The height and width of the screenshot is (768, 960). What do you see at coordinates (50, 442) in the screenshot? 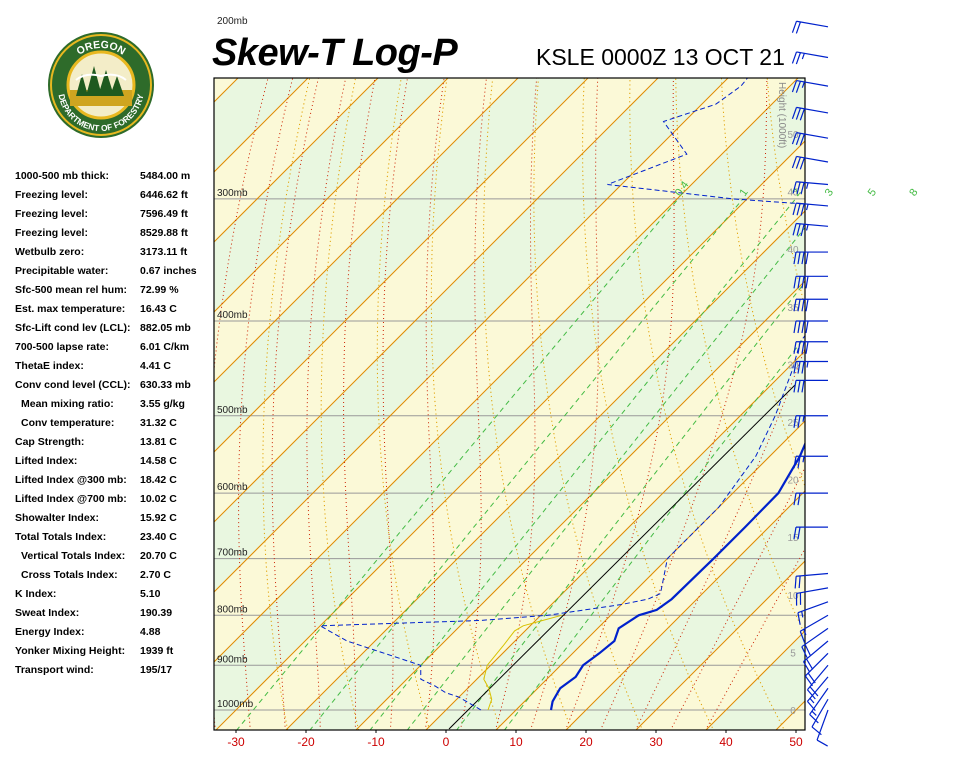
I see `stat-label: Cap Strength:` at bounding box center [50, 442].